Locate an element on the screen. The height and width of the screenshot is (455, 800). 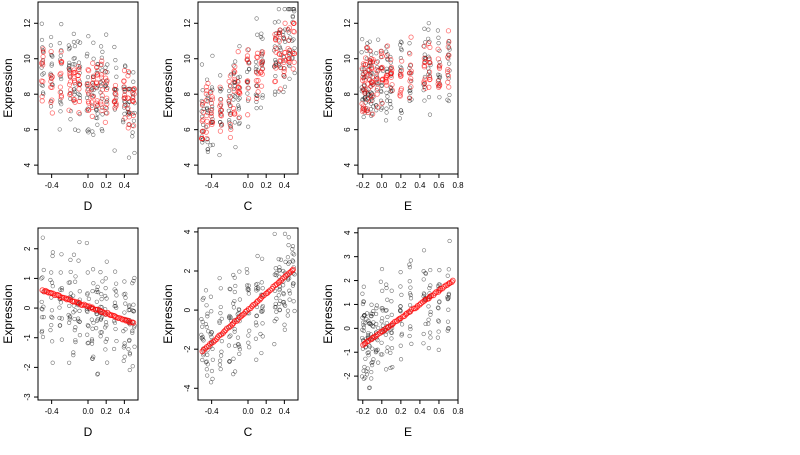
y-tick-label: 0 is located at coordinates (27, 307).